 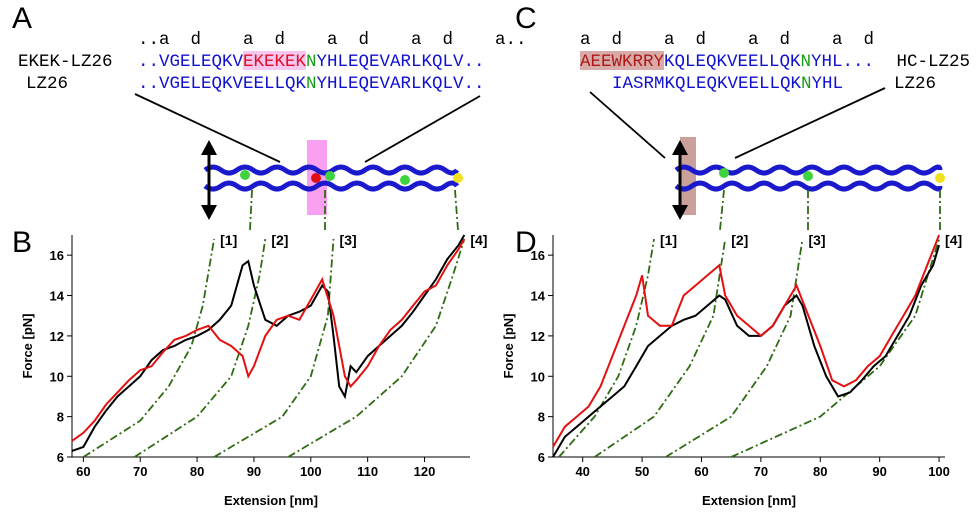 What do you see at coordinates (933, 62) in the screenshot?
I see `row-name: HC-LZ25` at bounding box center [933, 62].